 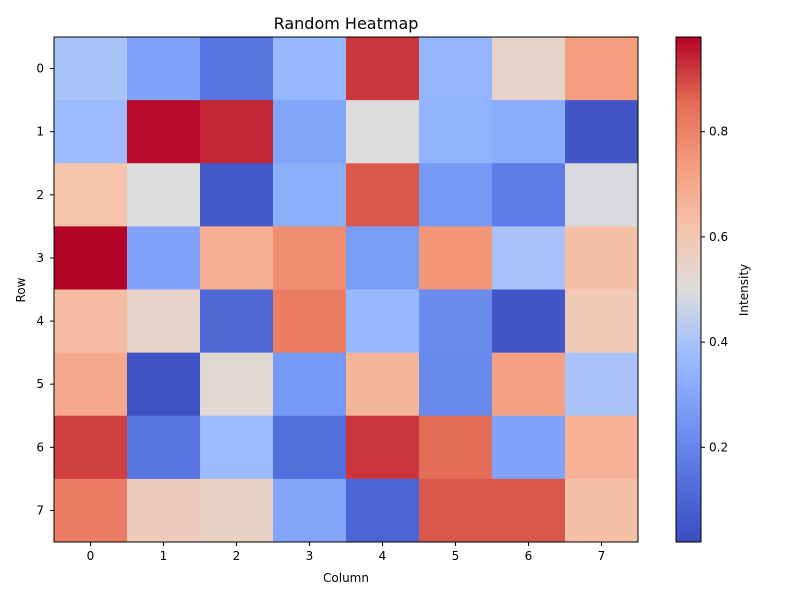 I want to click on y-tick-label: 4, so click(x=40, y=321).